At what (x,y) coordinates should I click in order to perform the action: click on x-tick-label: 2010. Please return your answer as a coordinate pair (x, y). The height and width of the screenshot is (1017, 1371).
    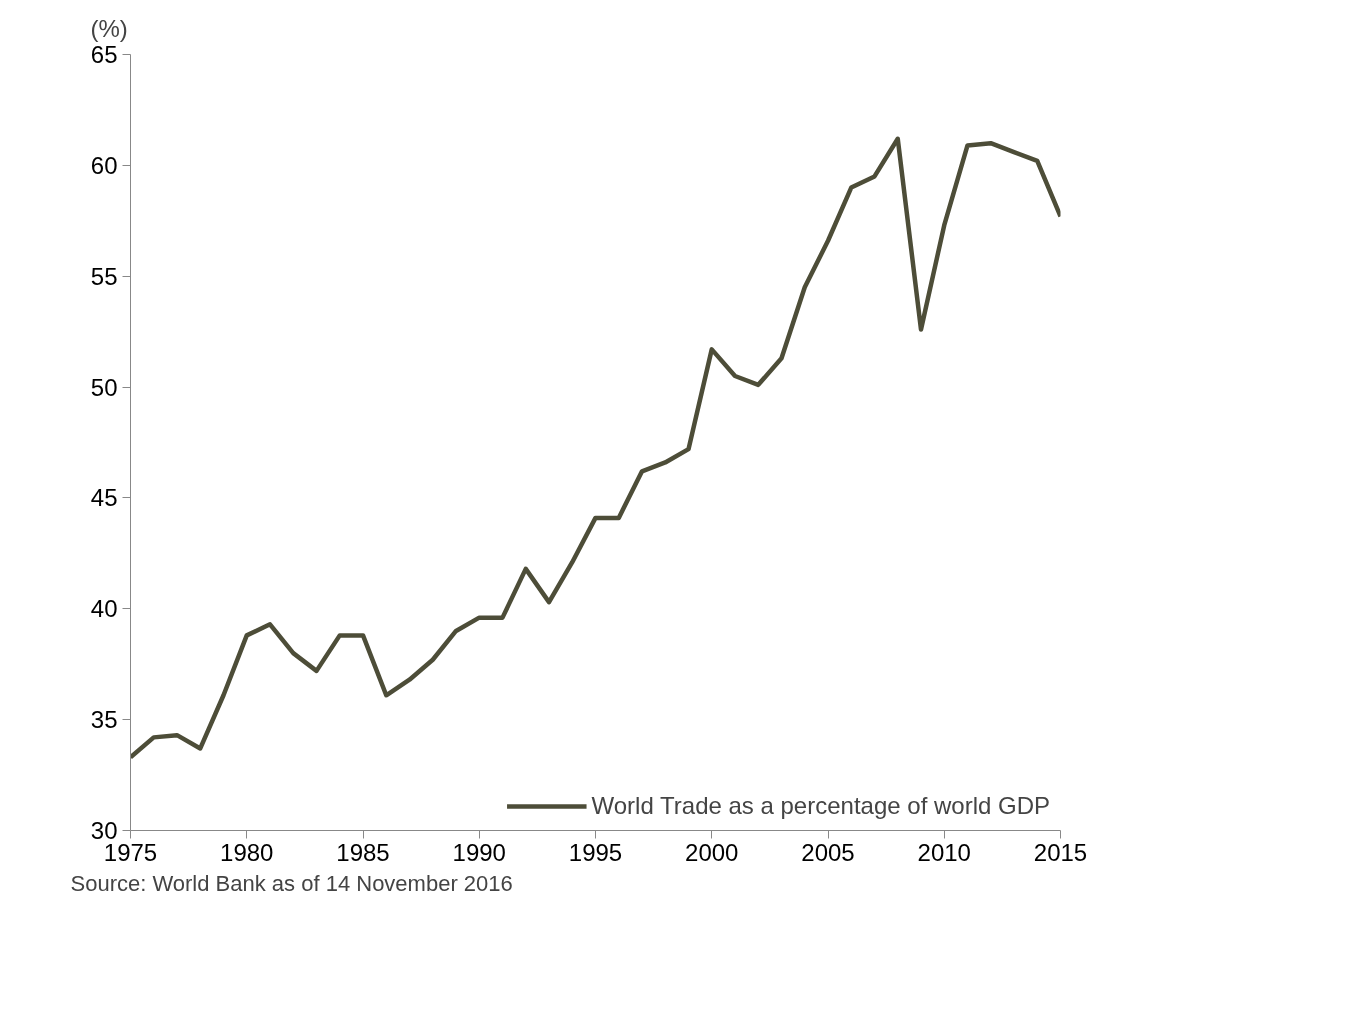
    Looking at the image, I should click on (944, 852).